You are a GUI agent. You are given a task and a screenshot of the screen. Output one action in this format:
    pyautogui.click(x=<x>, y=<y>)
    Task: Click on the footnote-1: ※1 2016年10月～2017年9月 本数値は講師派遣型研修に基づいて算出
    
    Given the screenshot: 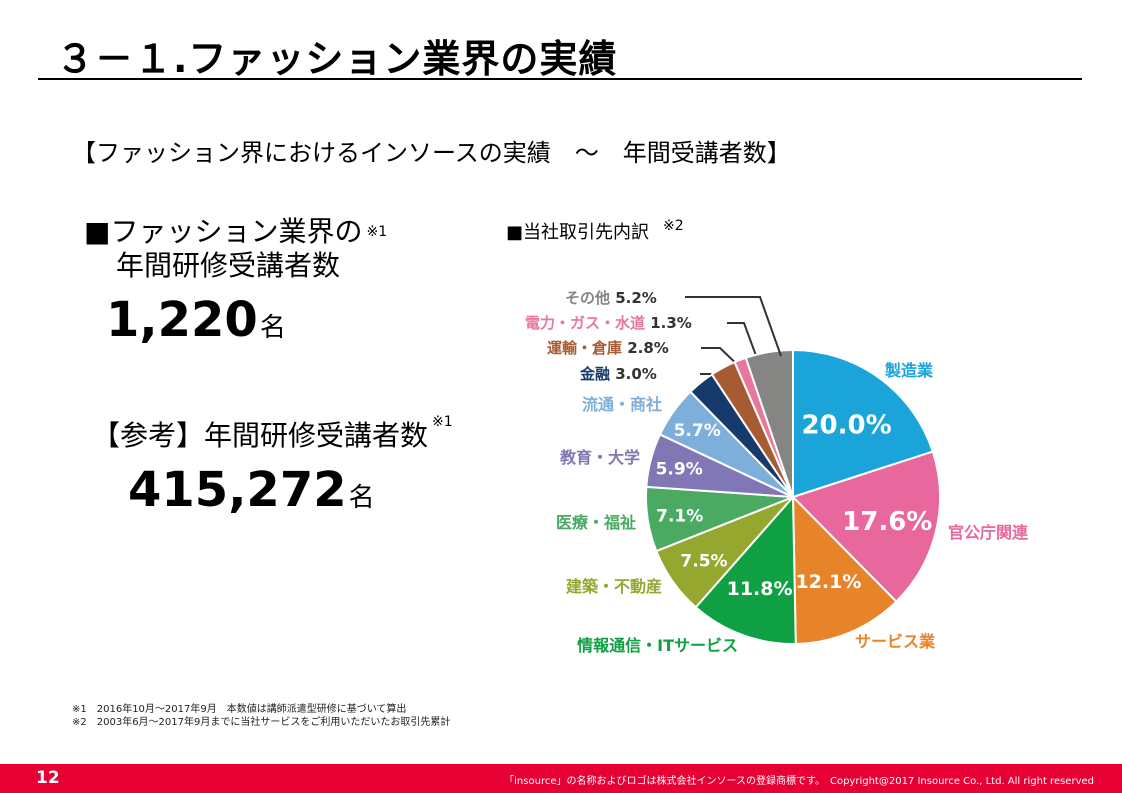 What is the action you would take?
    pyautogui.click(x=239, y=709)
    